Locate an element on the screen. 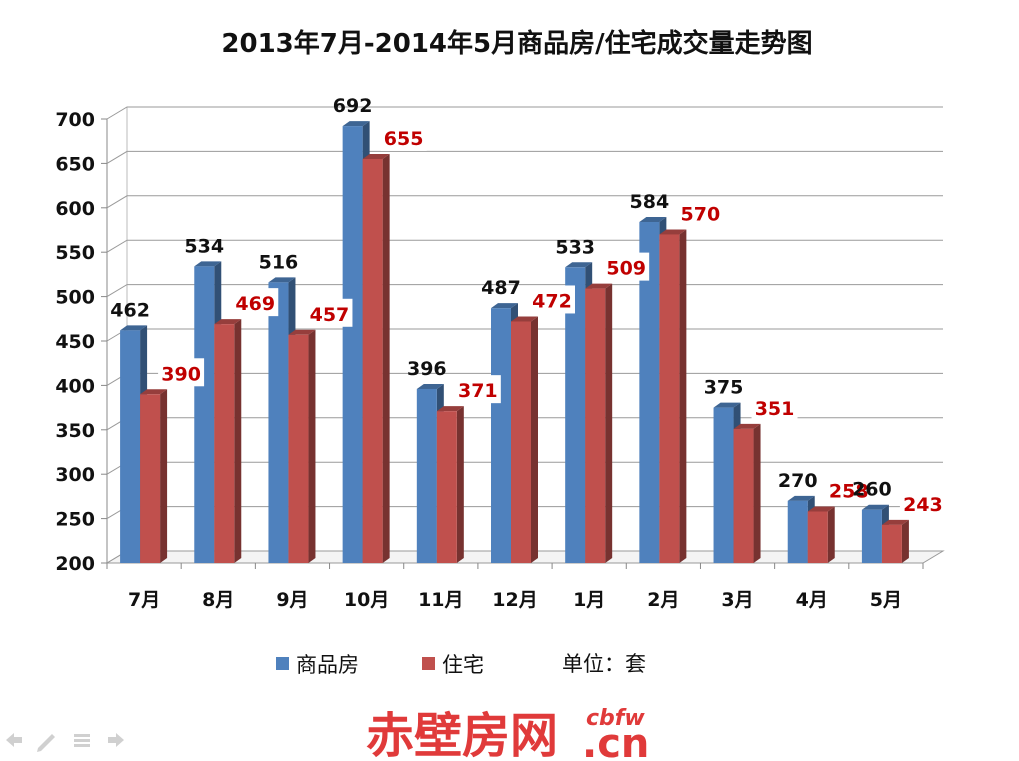 The image size is (1019, 761). y-axis-ticks: 200 250 300 350 400 450 500 550 600 650 700 is located at coordinates (75, 342).